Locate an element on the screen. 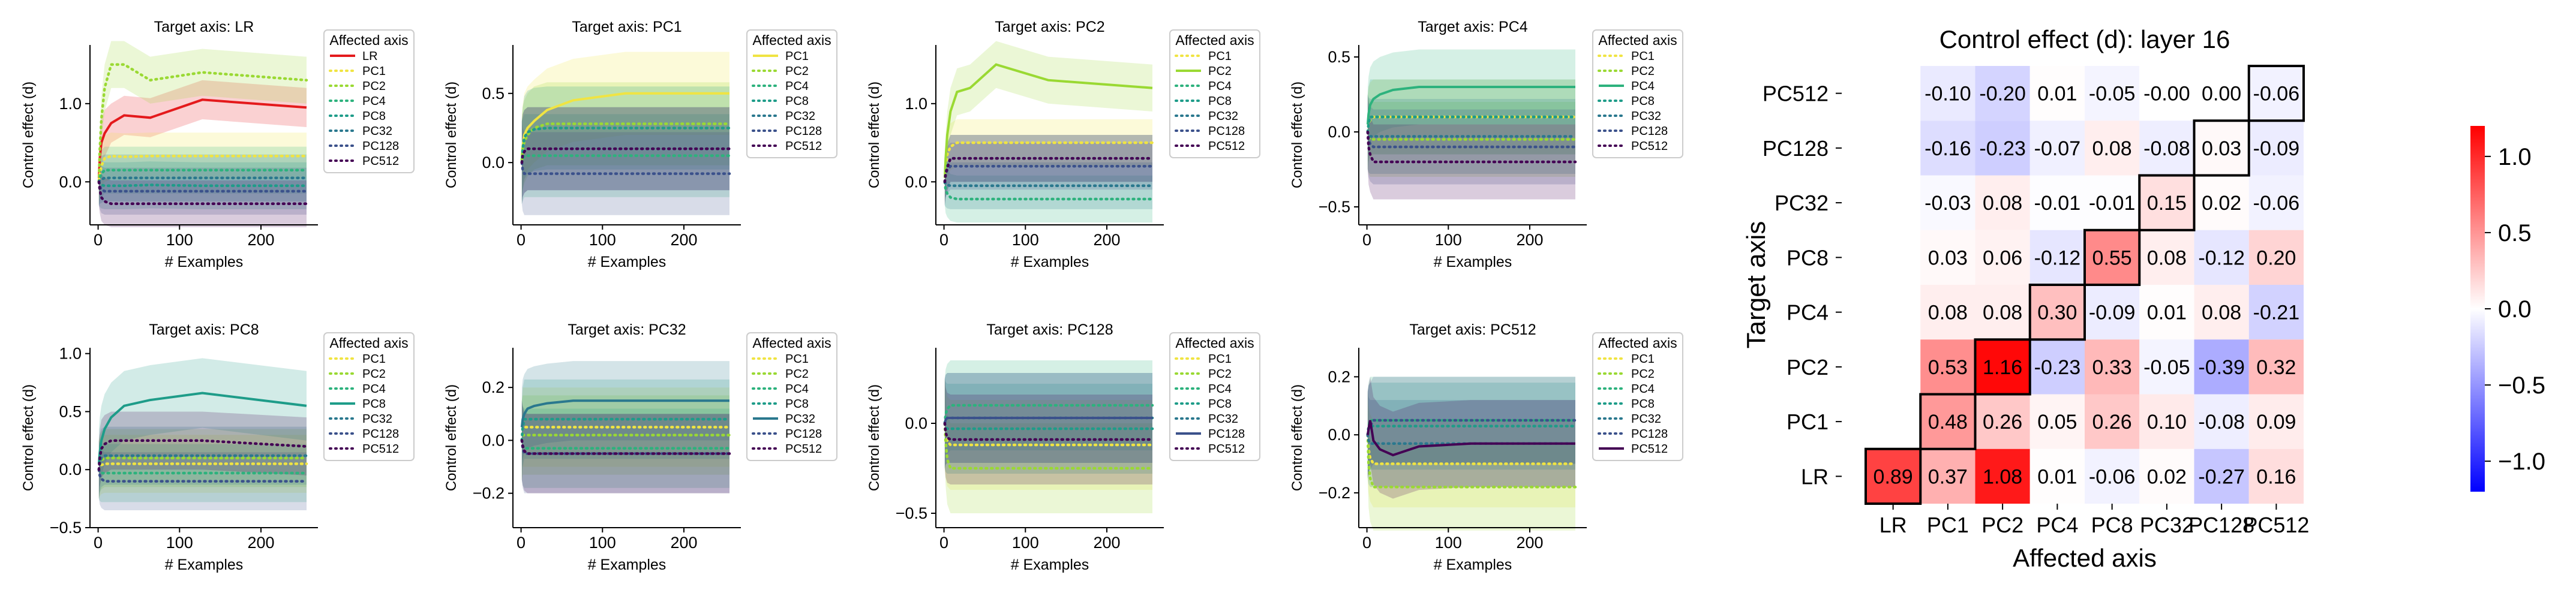 The image size is (2576, 614). cell-label: -0.08 is located at coordinates (2166, 149).